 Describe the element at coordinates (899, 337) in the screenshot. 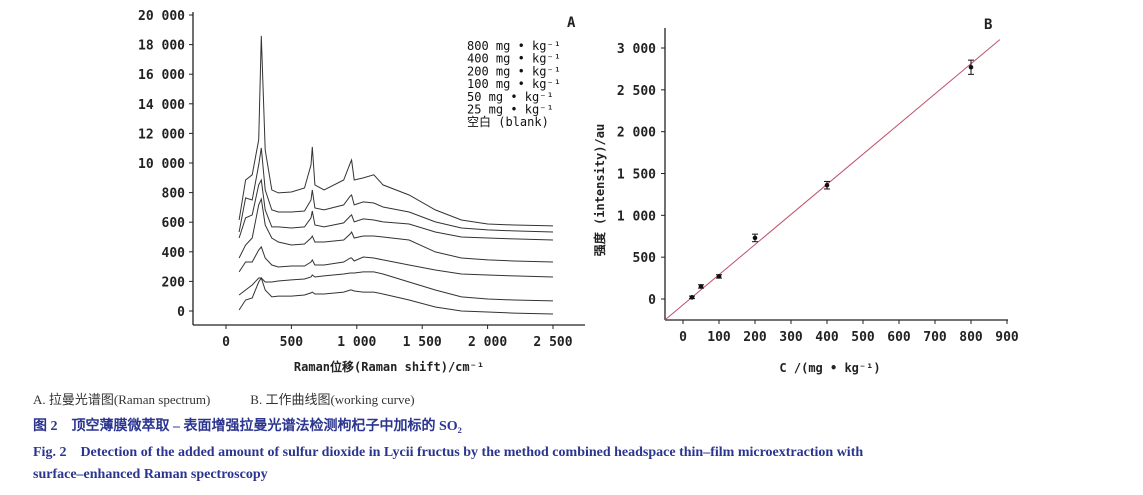

I see `chart-b-x-tick-label: 600` at that location.